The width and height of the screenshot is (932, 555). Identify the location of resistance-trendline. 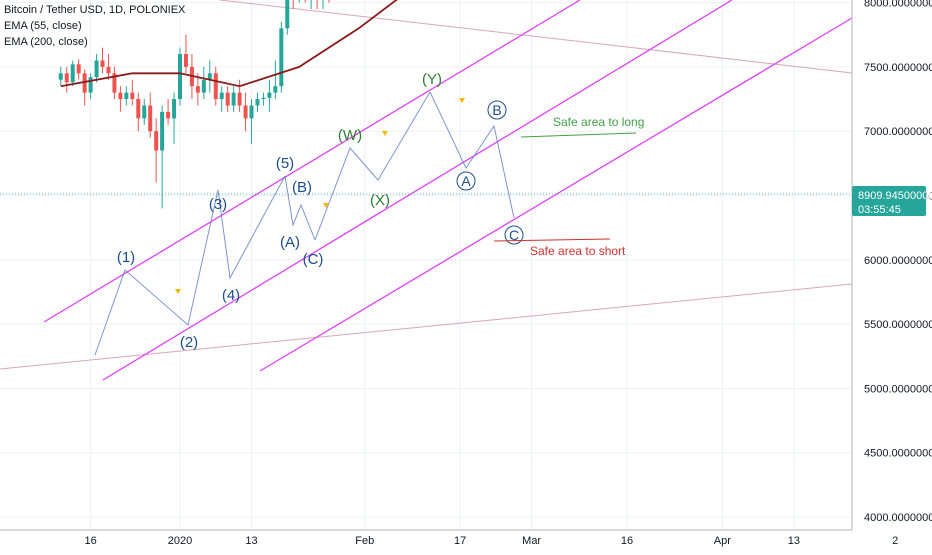
(536, 37).